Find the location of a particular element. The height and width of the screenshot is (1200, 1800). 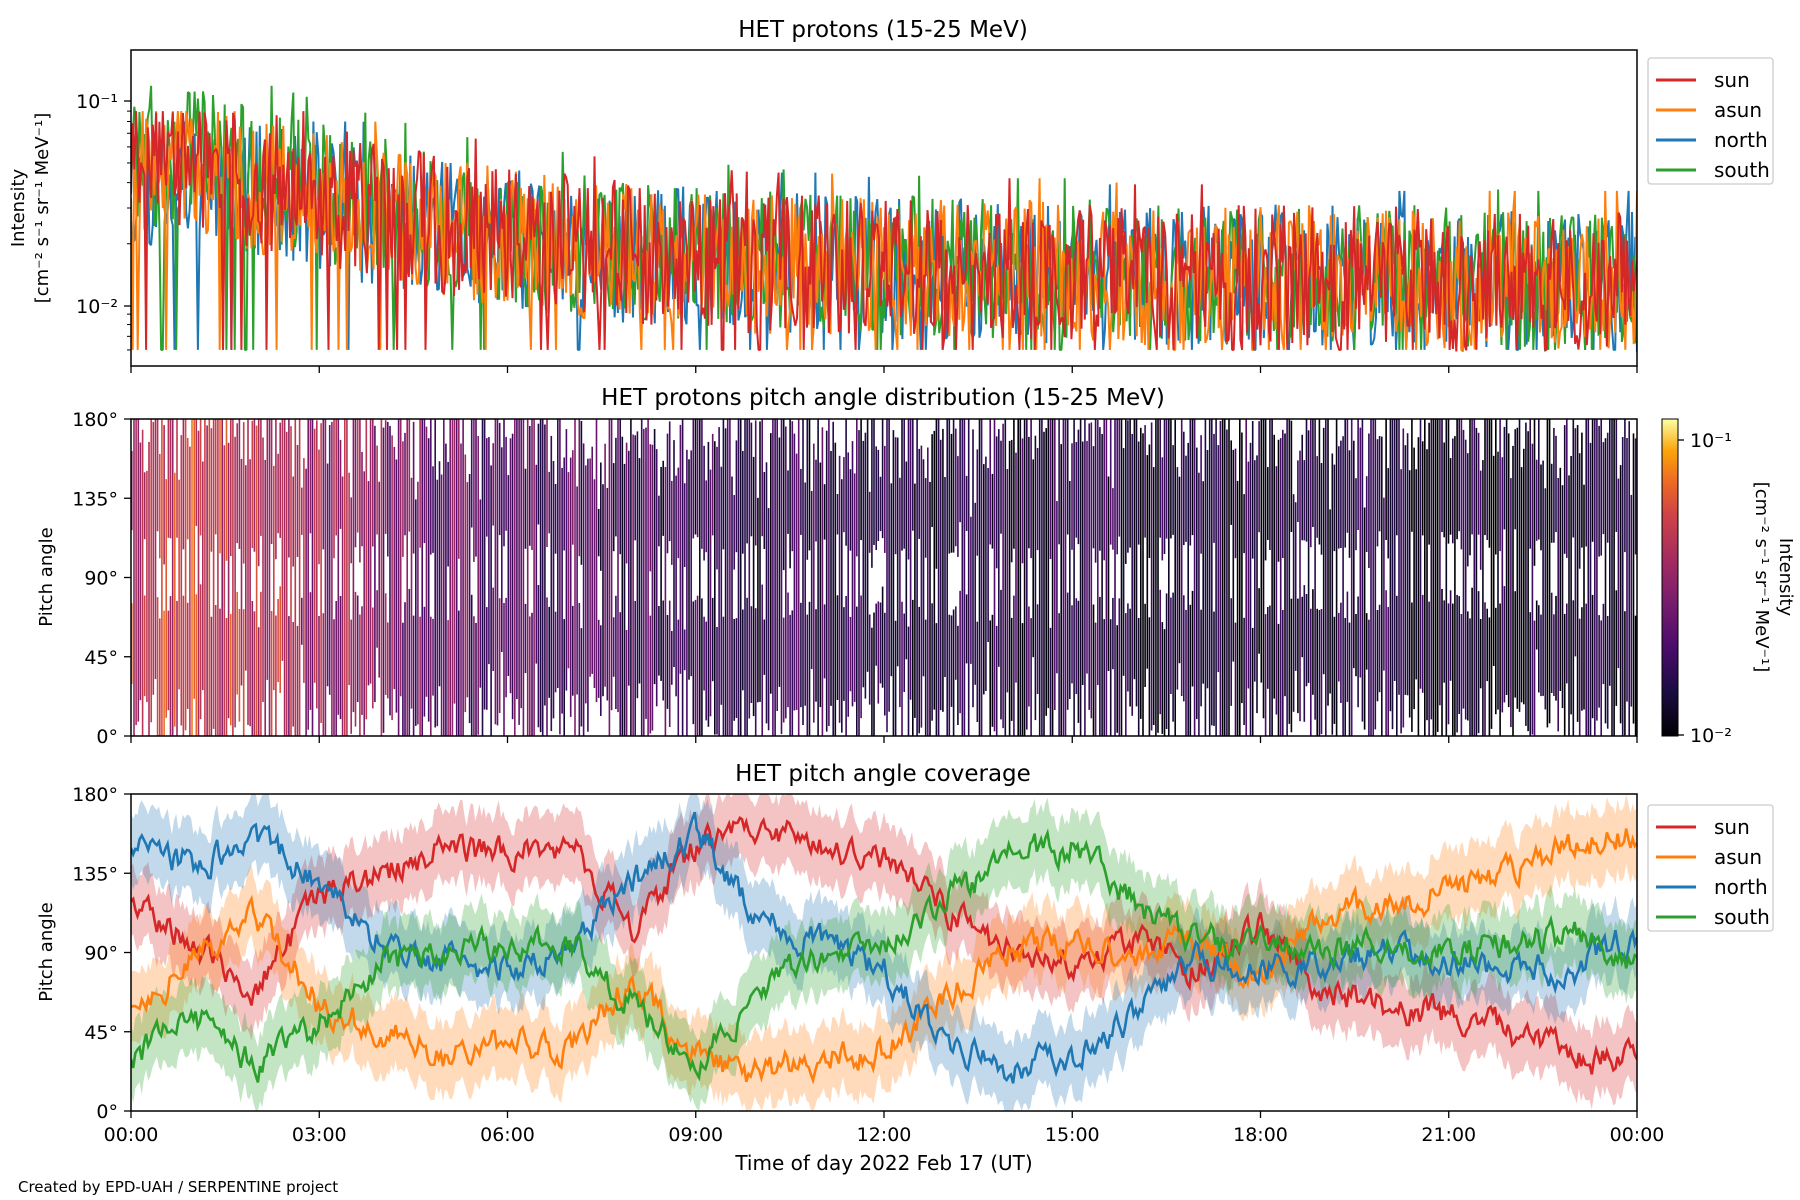

x-tick-label: 03:00 is located at coordinates (319, 1135).